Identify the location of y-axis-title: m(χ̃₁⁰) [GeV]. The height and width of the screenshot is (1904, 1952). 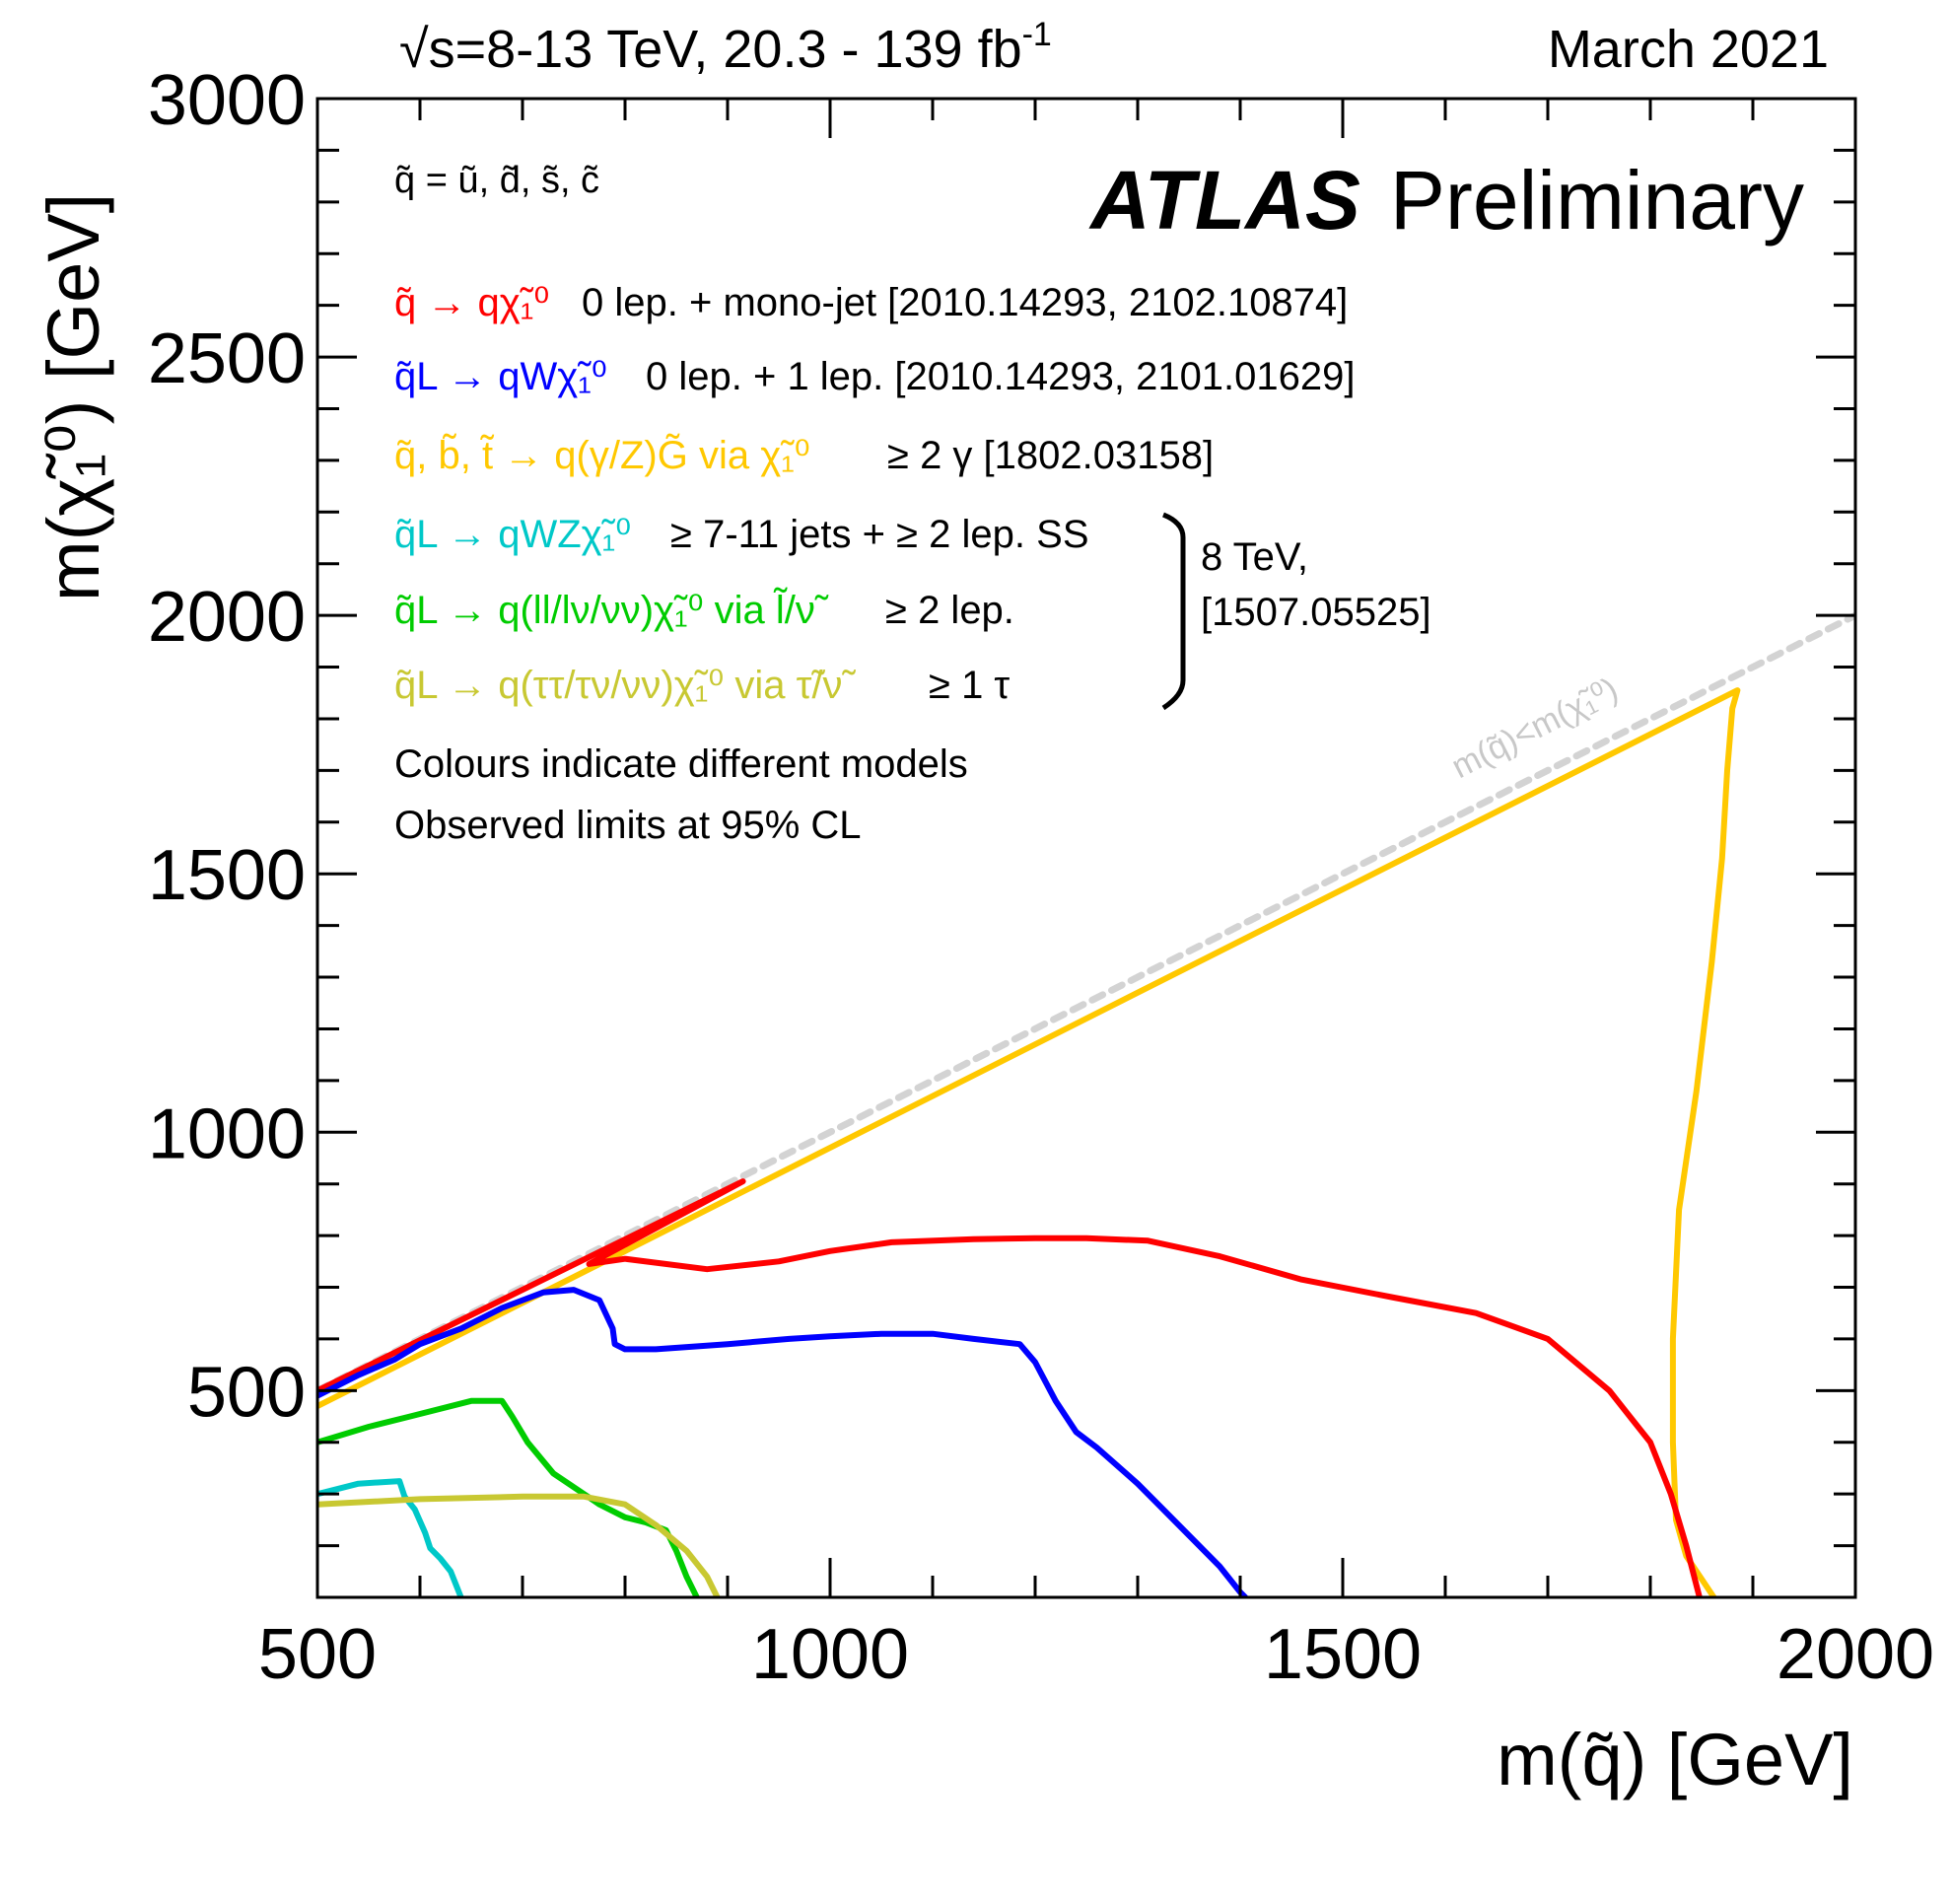
(73, 397).